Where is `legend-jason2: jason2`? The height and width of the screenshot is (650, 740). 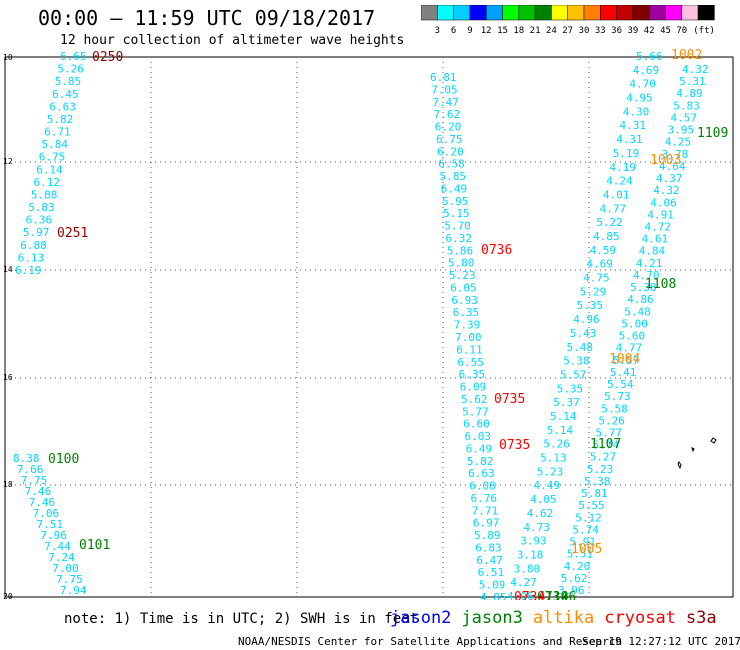
legend-jason2: jason2 is located at coordinates (421, 618).